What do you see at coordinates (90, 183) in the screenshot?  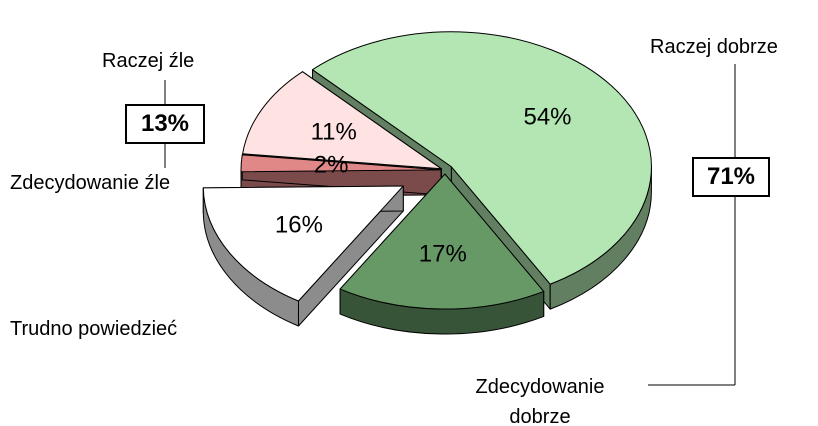 I see `category-label: Zdecydowanie źle` at bounding box center [90, 183].